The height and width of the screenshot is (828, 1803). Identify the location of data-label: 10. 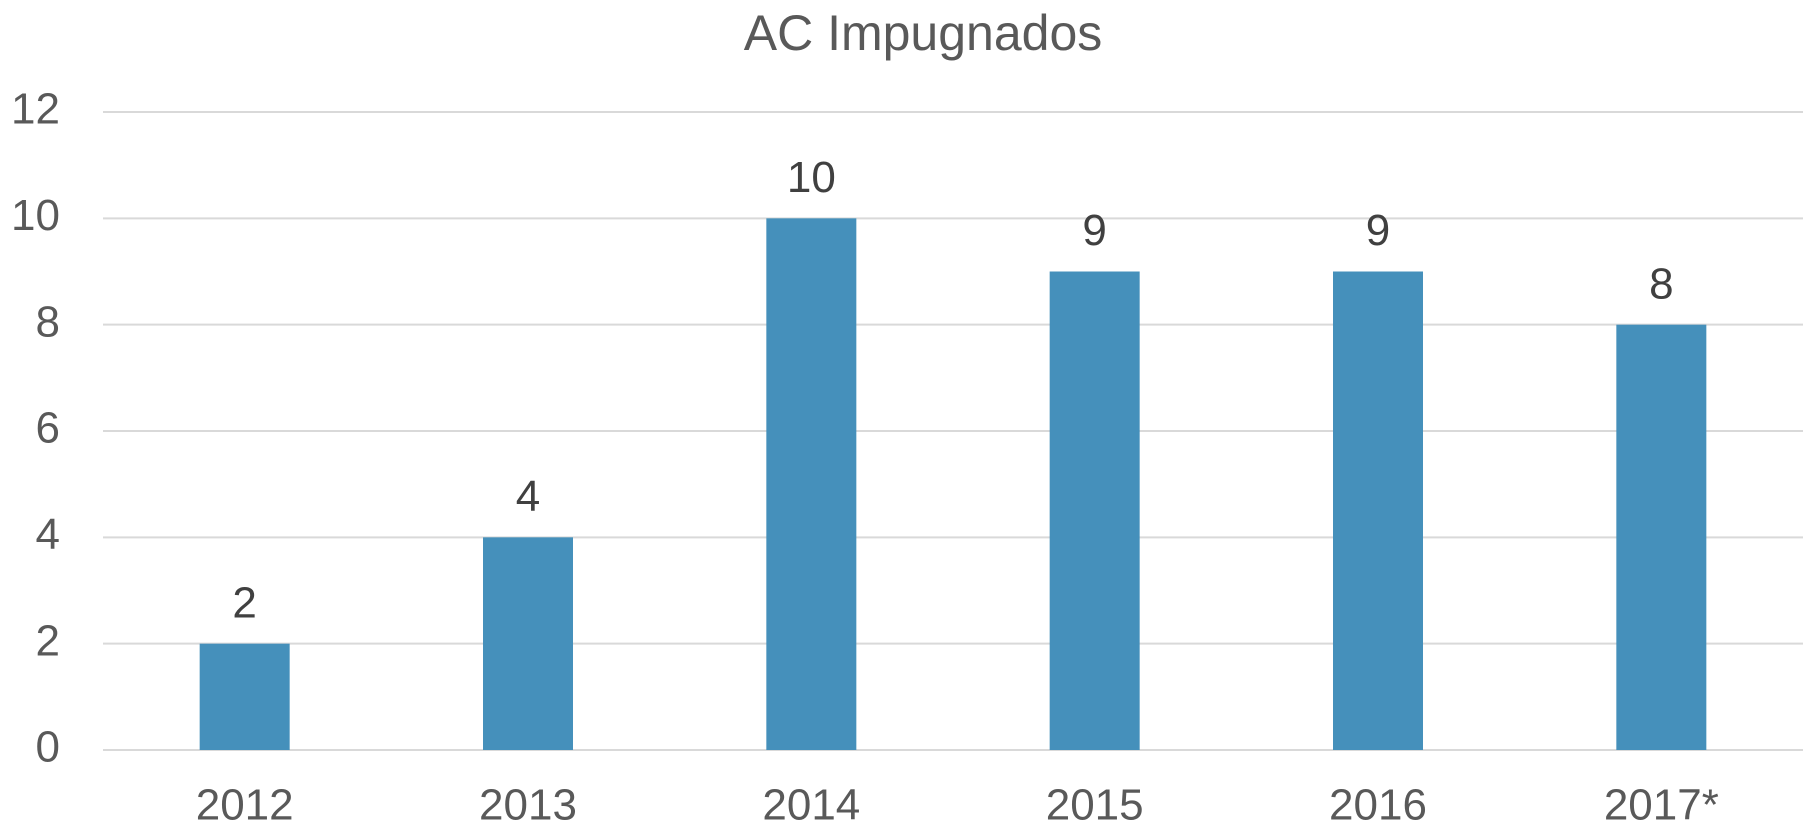
(811, 177).